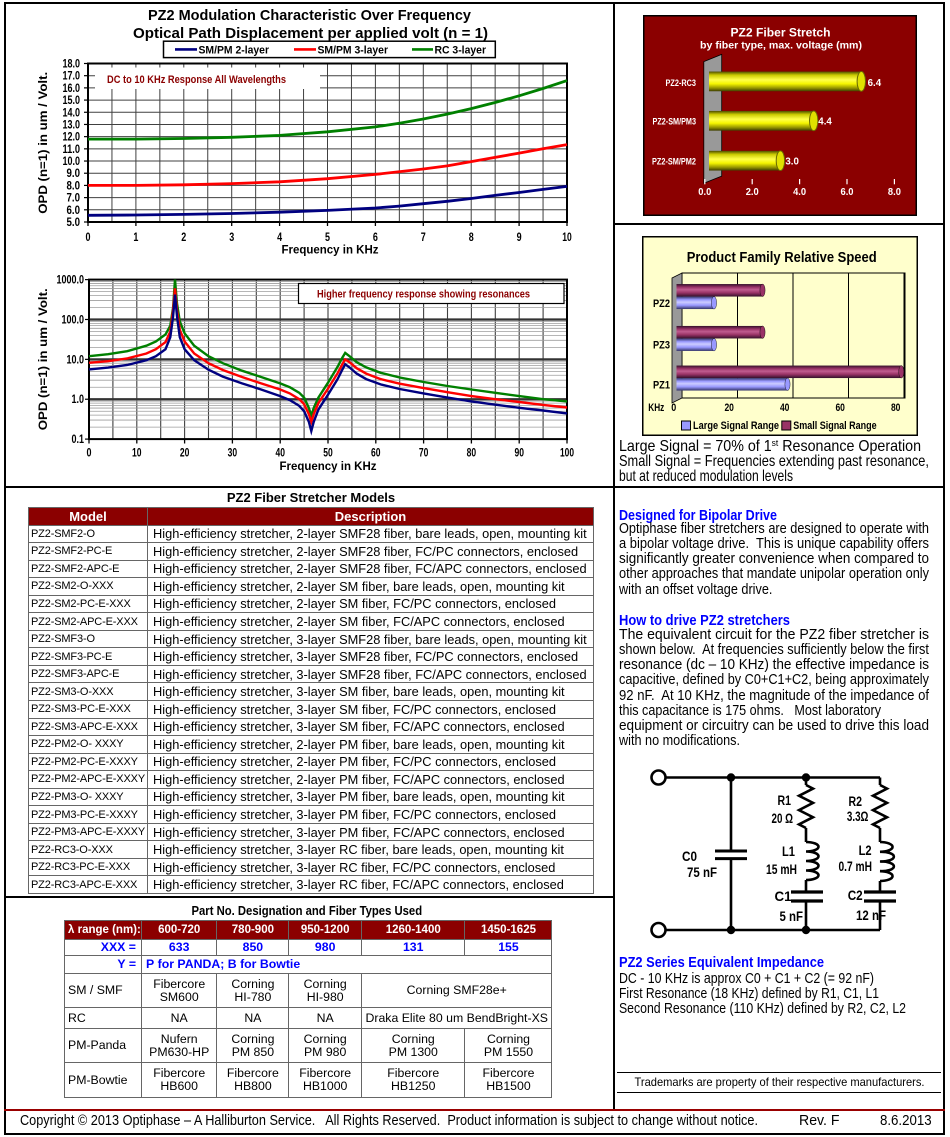 This screenshot has width=950, height=1137. Describe the element at coordinates (72, 65) in the screenshot. I see `svg-text: 18.0` at that location.